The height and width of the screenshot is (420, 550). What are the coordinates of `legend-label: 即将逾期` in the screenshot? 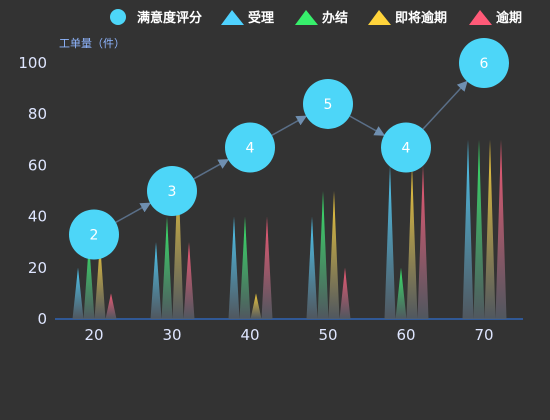 It's located at (421, 18).